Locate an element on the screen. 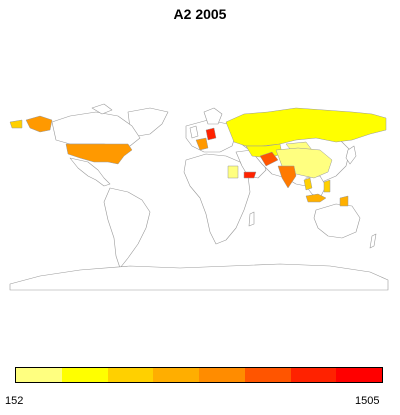  africa is located at coordinates (217, 199).